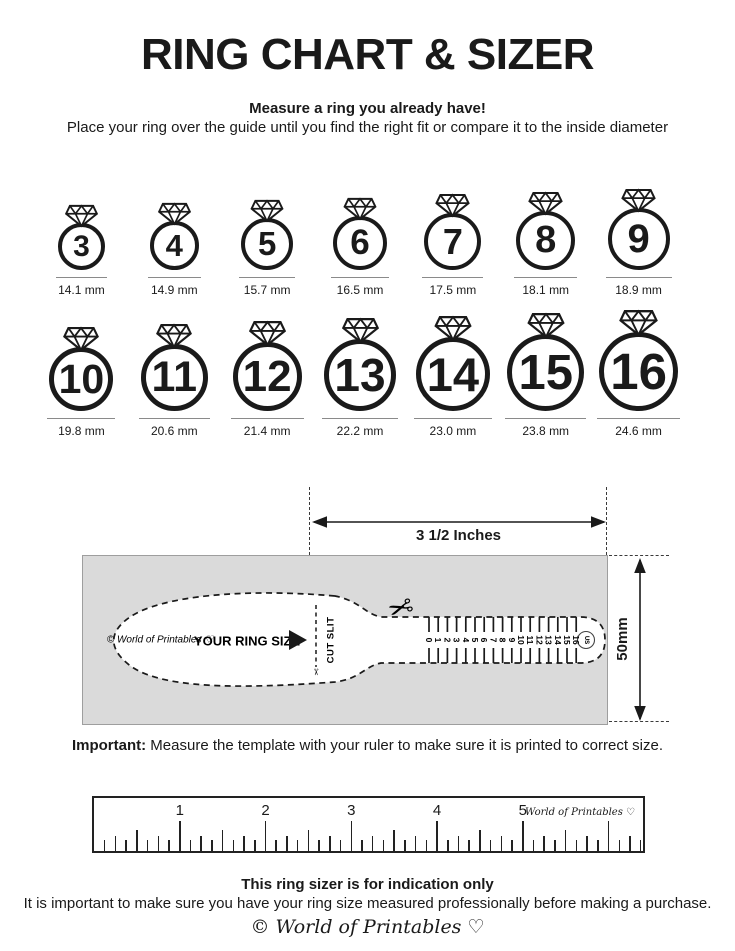 This screenshot has width=735, height=951. Describe the element at coordinates (453, 290) in the screenshot. I see `ring-diameter-label: 17.5 mm` at that location.